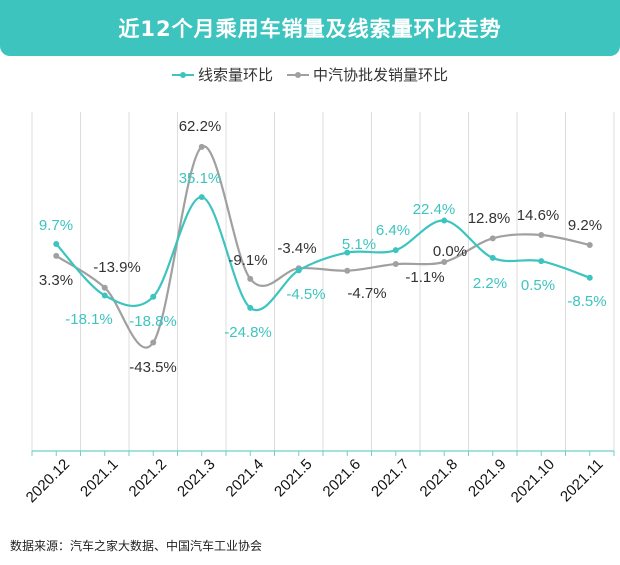 The image size is (620, 565). I want to click on data-label: -43.5%, so click(153, 367).